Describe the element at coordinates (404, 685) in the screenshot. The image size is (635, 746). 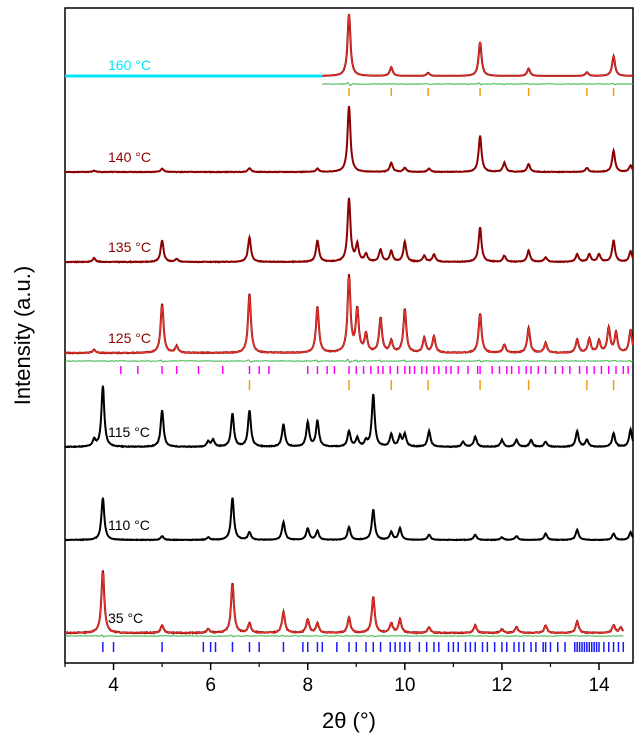
I see `x-tick-label: 10` at that location.